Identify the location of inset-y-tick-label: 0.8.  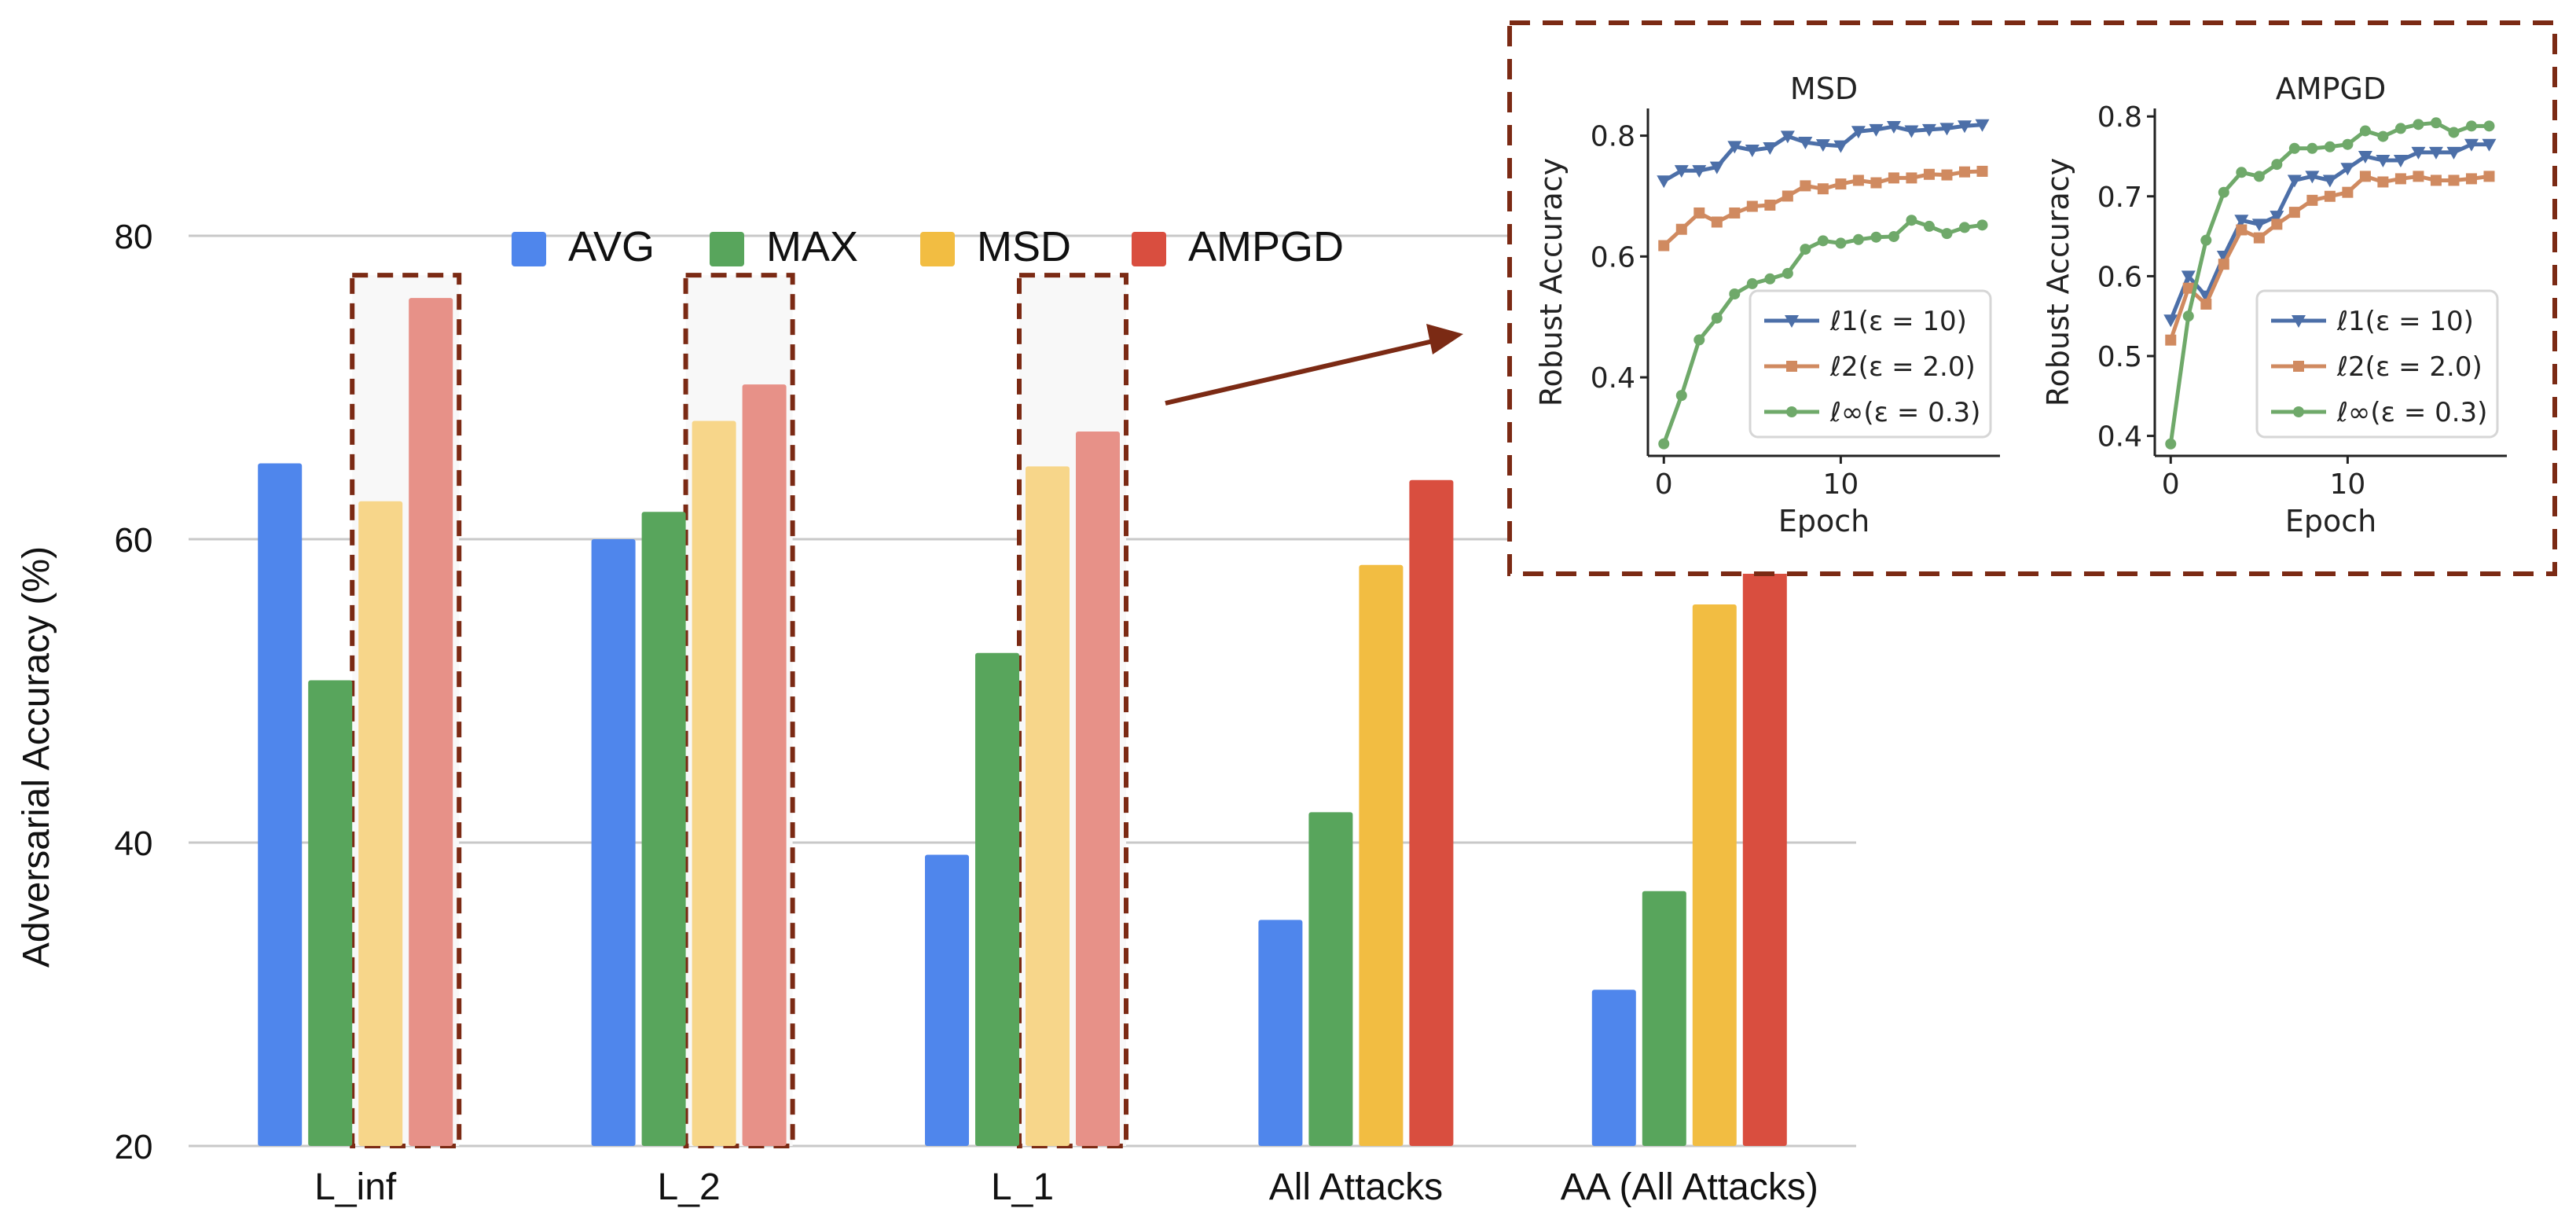
(2119, 118).